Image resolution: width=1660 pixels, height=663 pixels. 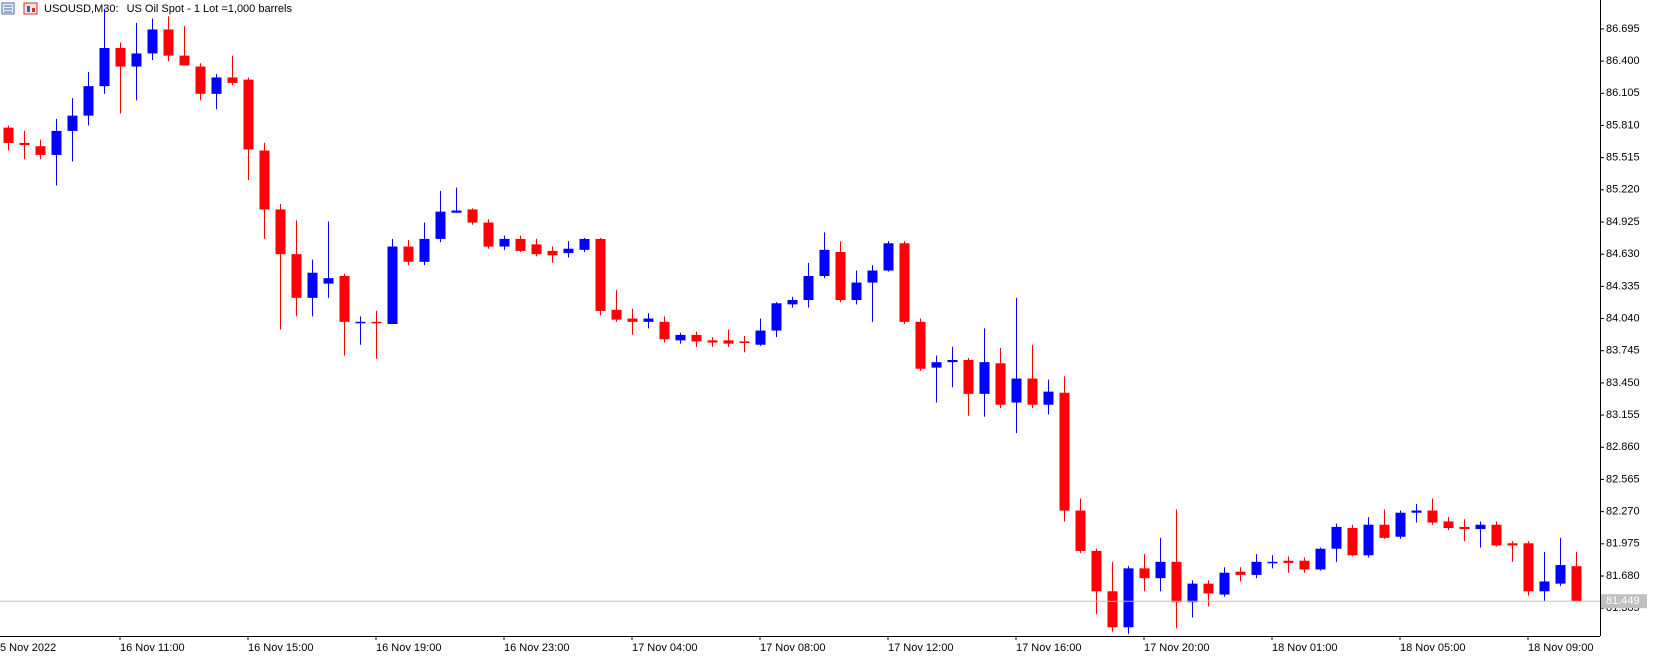 I want to click on y-tick-label: 82.860, so click(x=1623, y=447).